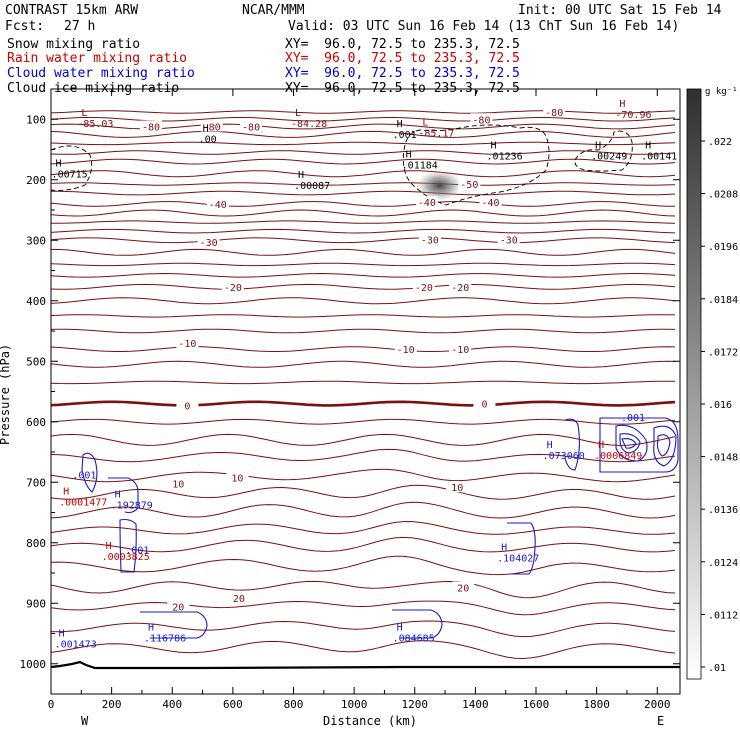 The height and width of the screenshot is (740, 740). Describe the element at coordinates (460, 288) in the screenshot. I see `isotherm-label: -20` at that location.